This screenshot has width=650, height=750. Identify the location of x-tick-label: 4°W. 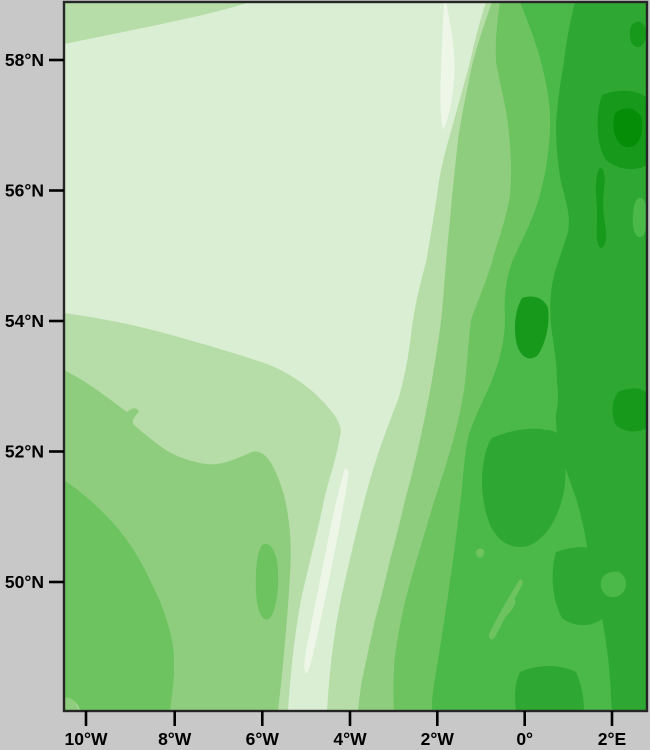
(350, 739).